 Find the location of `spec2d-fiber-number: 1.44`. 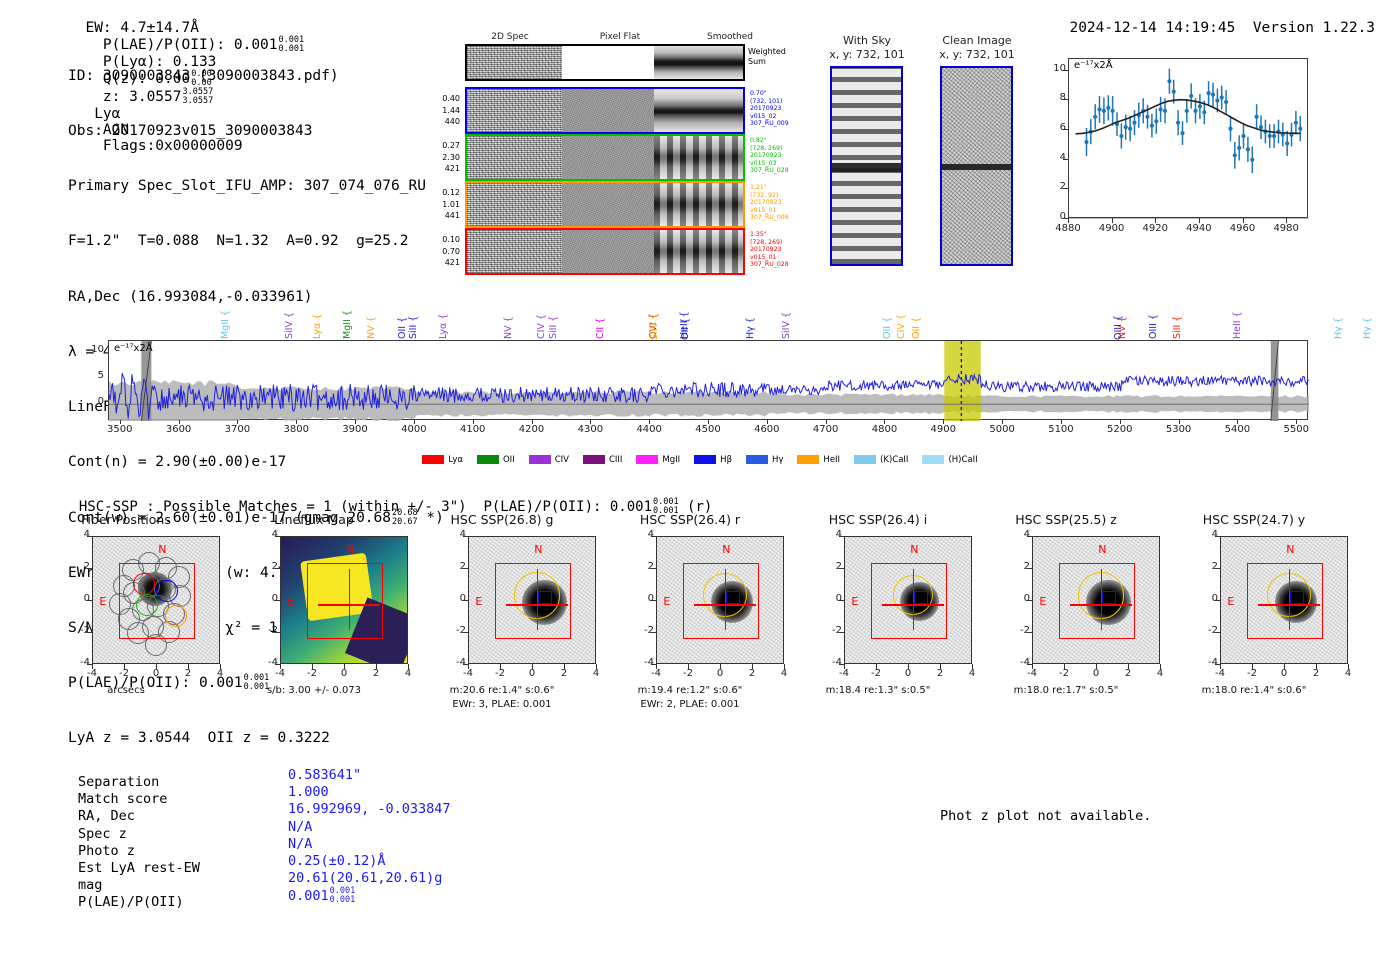

spec2d-fiber-number: 1.44 is located at coordinates (451, 110).